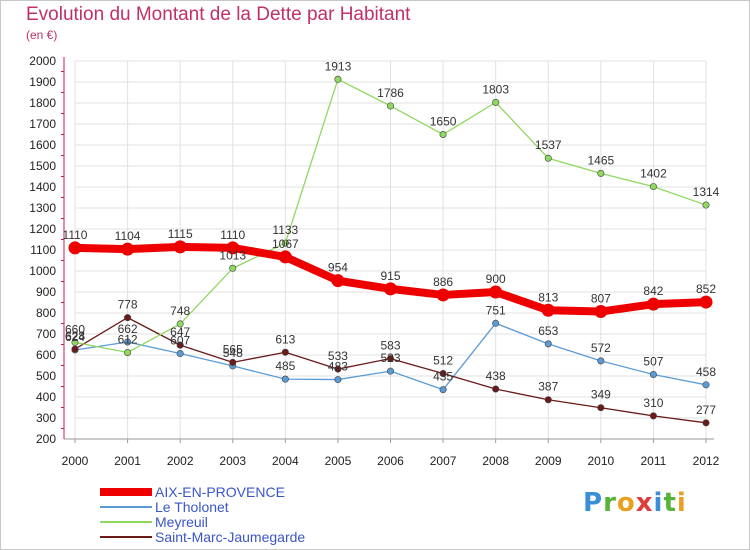 The width and height of the screenshot is (750, 550). Describe the element at coordinates (610, 503) in the screenshot. I see `logo-letter: r` at that location.